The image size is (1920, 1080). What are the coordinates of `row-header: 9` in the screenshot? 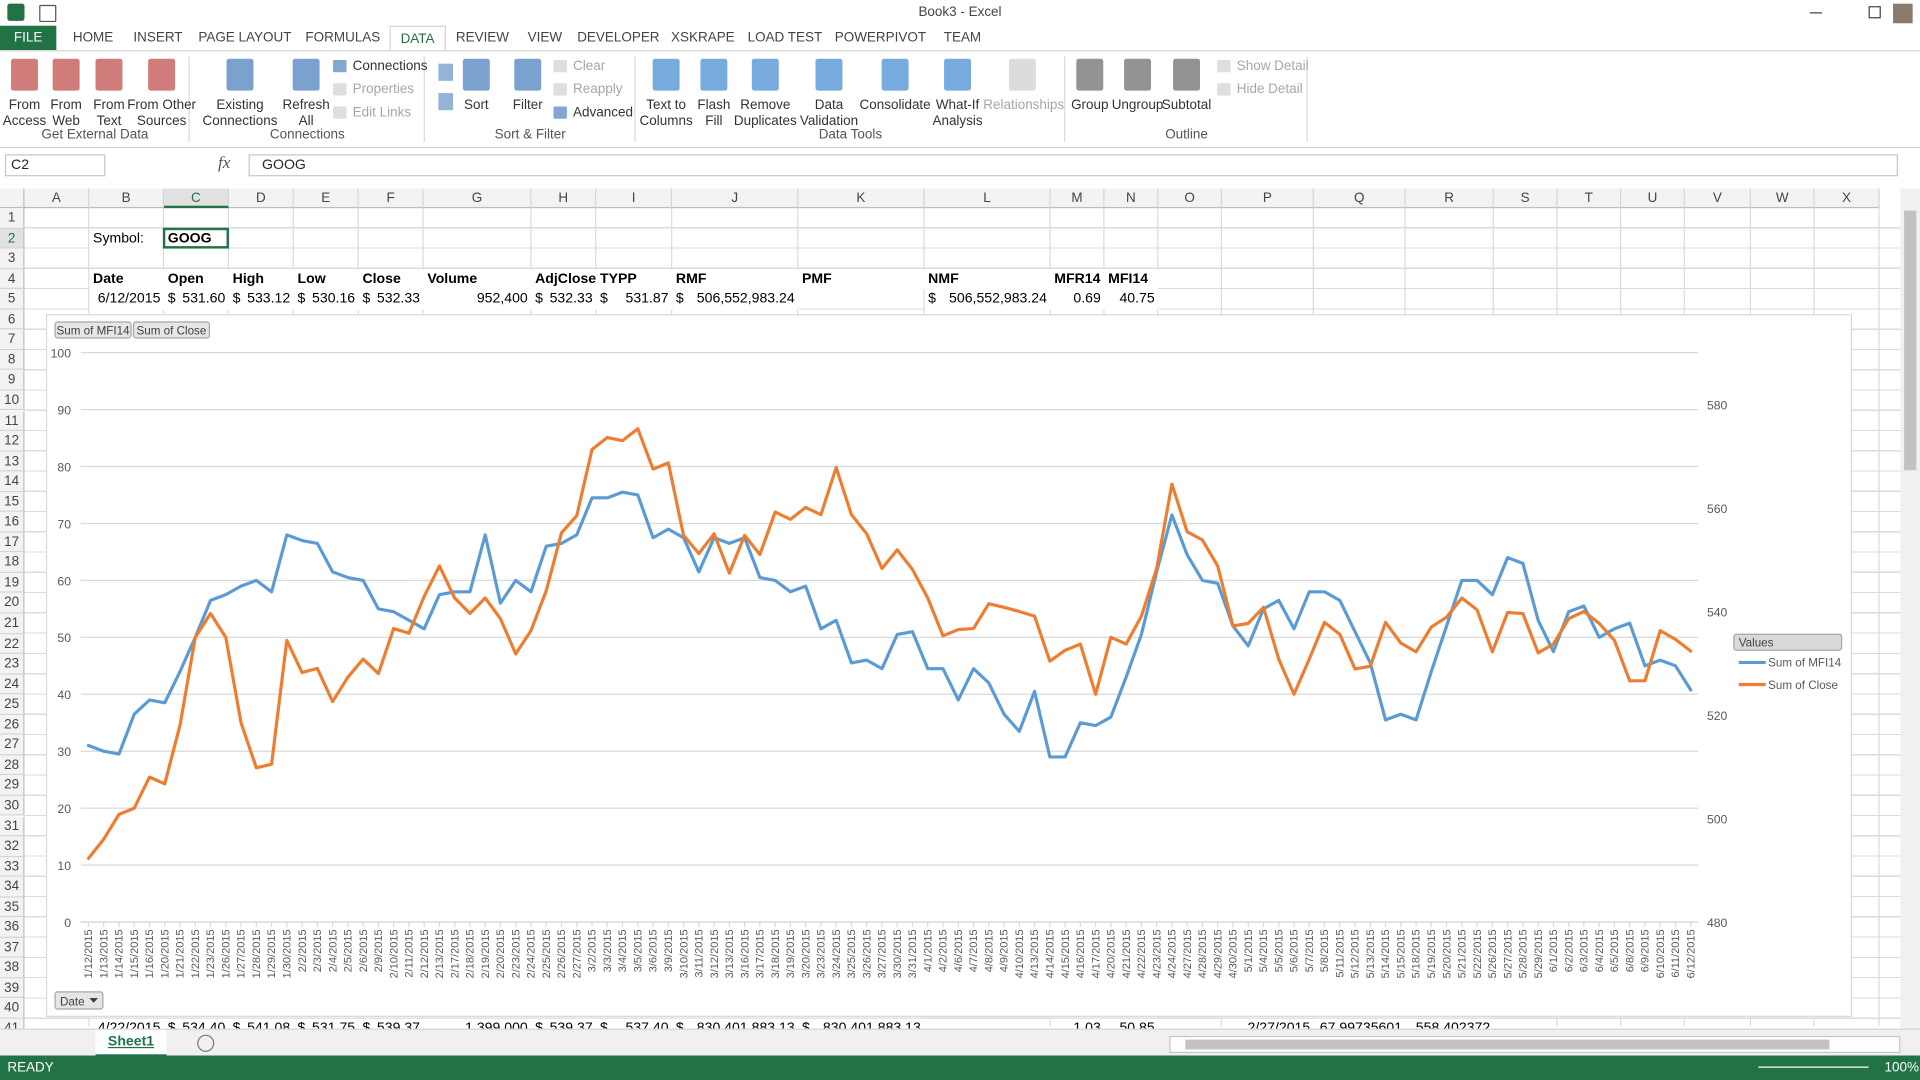 It's located at (12, 380).